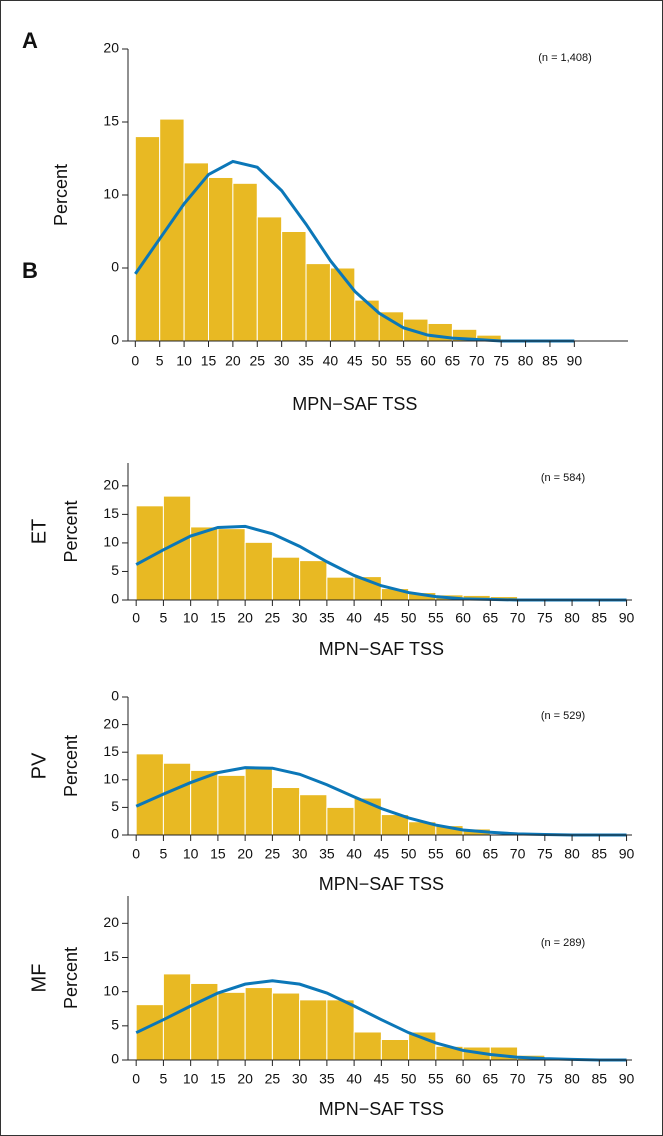 The image size is (663, 1136). What do you see at coordinates (39, 765) in the screenshot?
I see `group-label: PV` at bounding box center [39, 765].